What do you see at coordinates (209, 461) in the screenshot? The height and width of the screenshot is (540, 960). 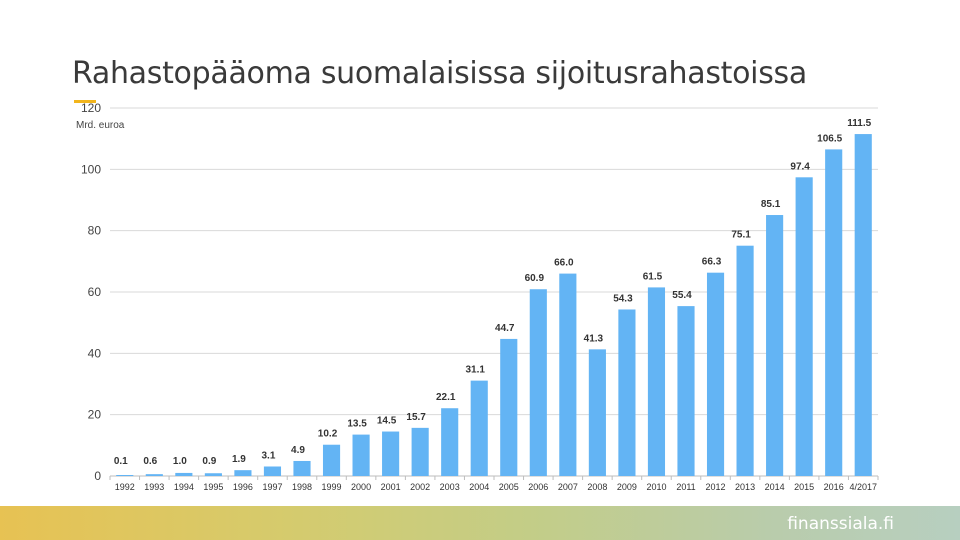 I see `data-label: 0.9` at bounding box center [209, 461].